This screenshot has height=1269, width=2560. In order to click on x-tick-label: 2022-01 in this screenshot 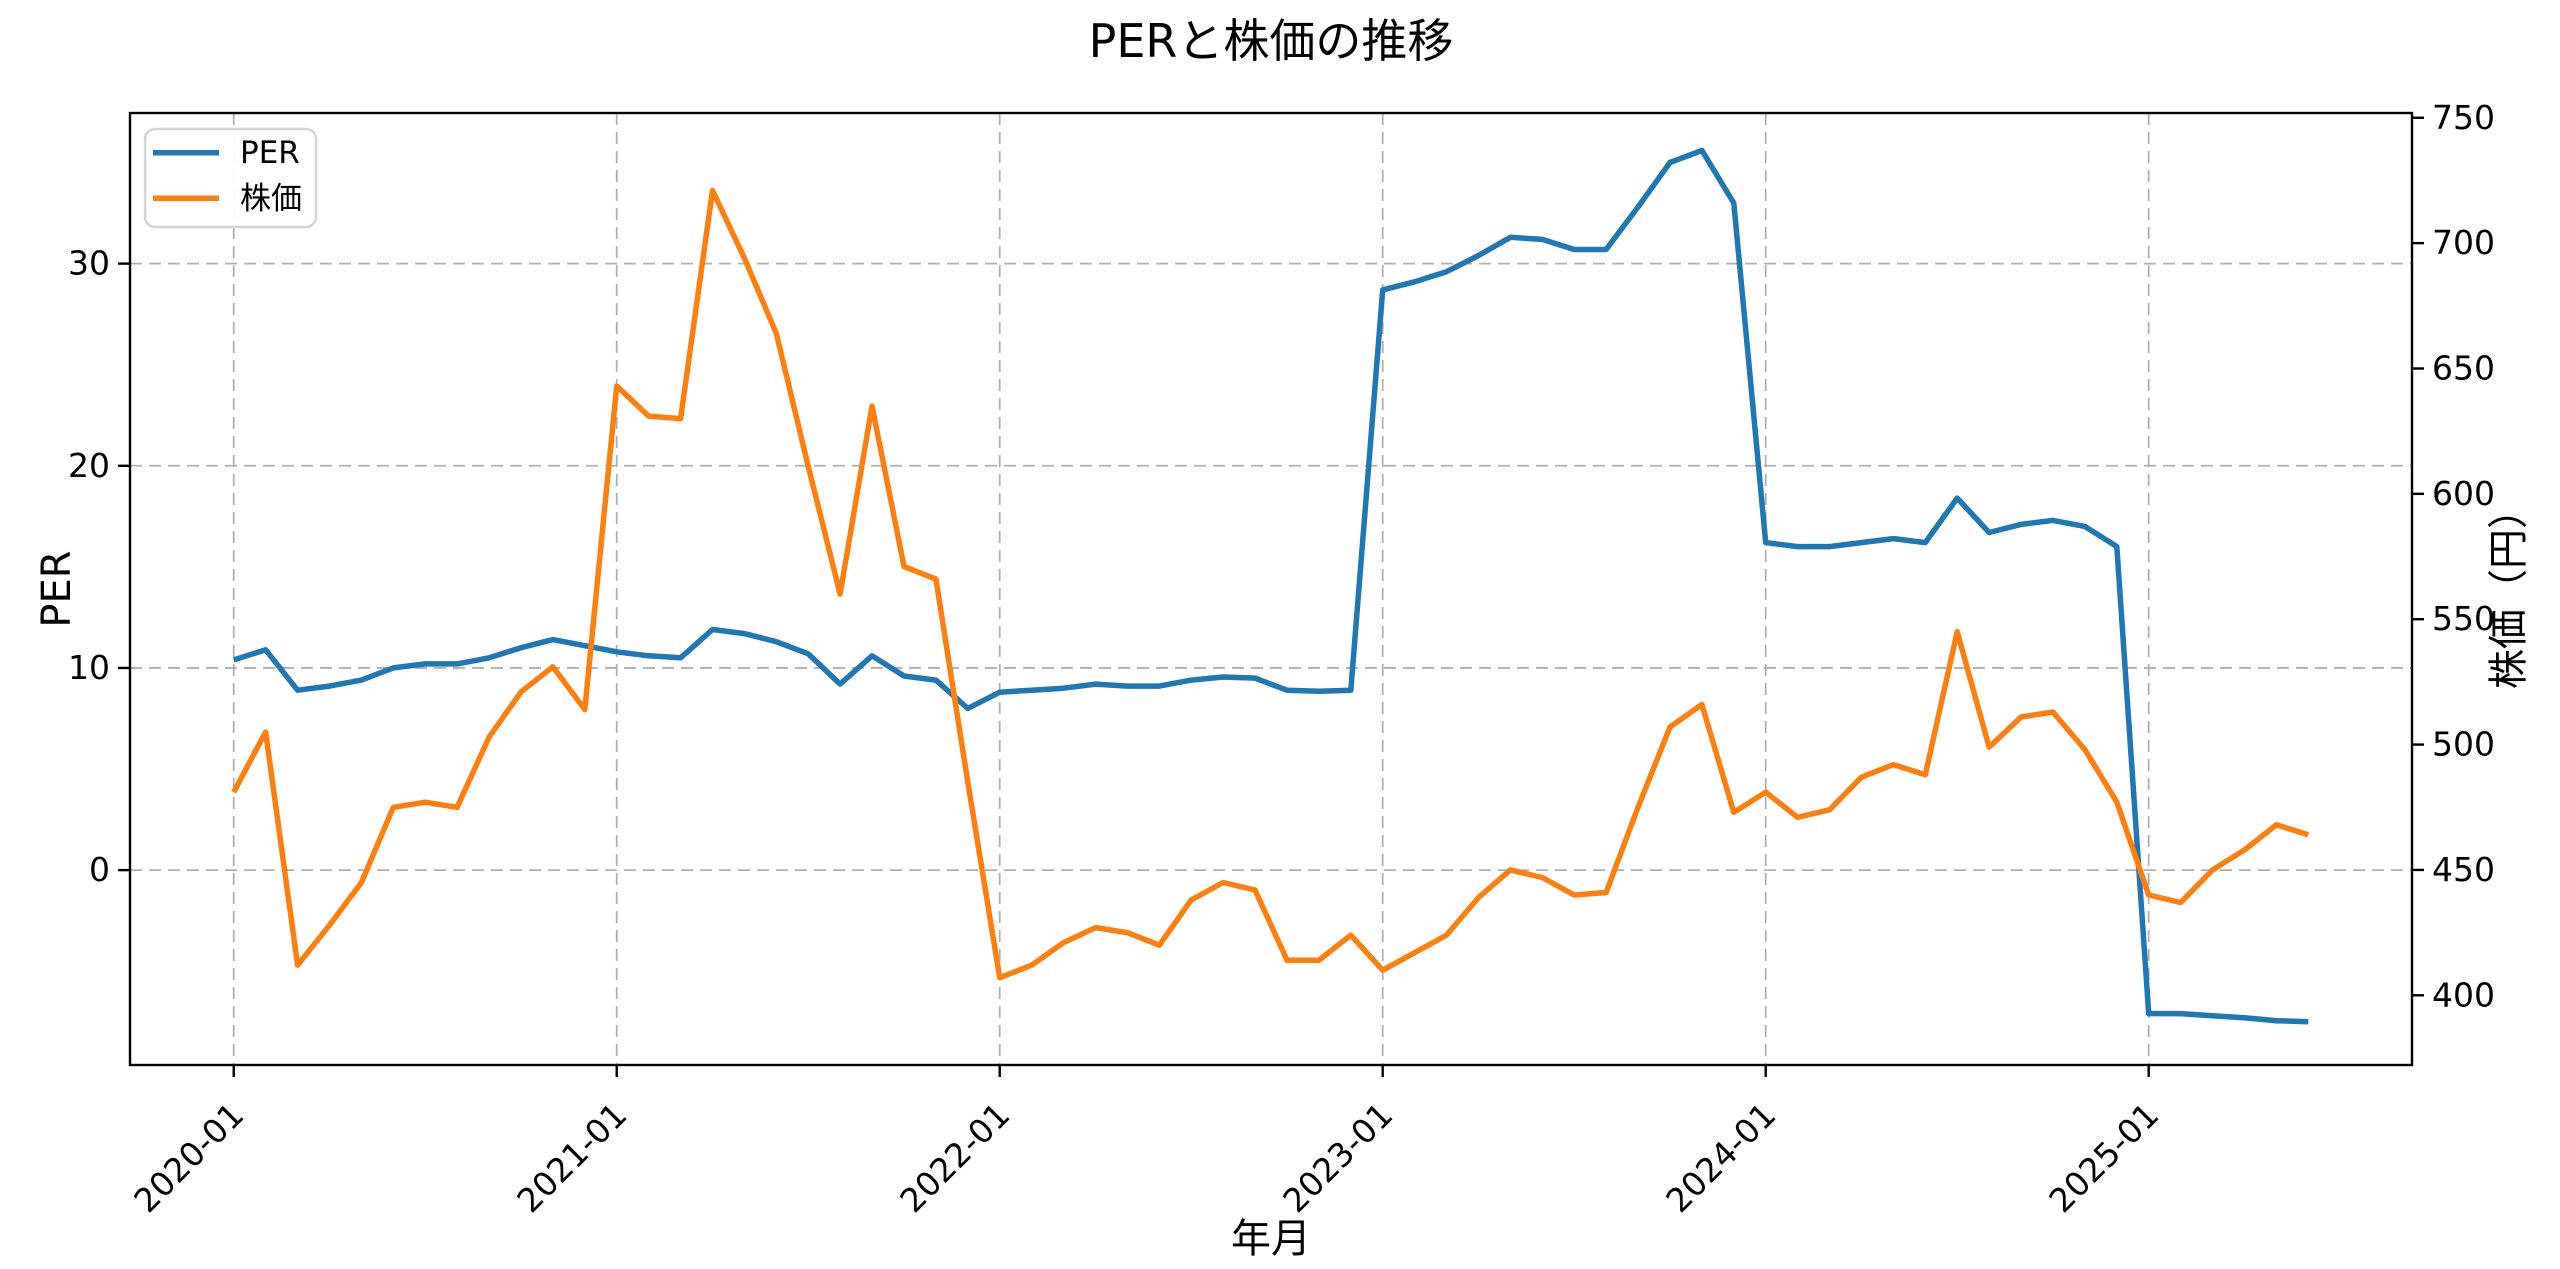, I will do `click(954, 1157)`.